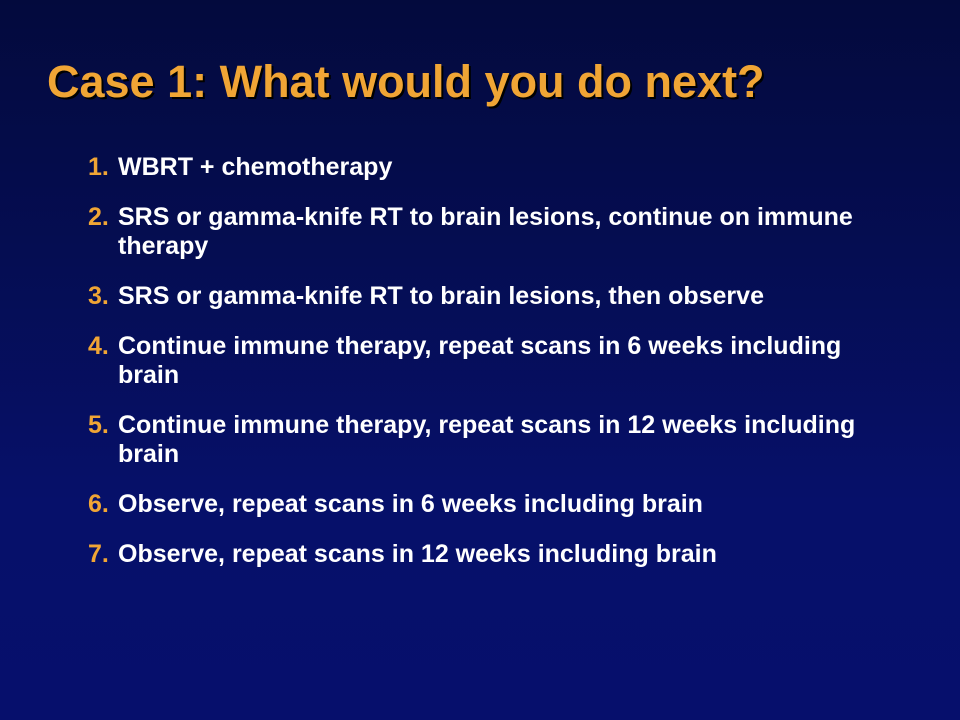  What do you see at coordinates (98, 504) in the screenshot?
I see `option-number: 6.` at bounding box center [98, 504].